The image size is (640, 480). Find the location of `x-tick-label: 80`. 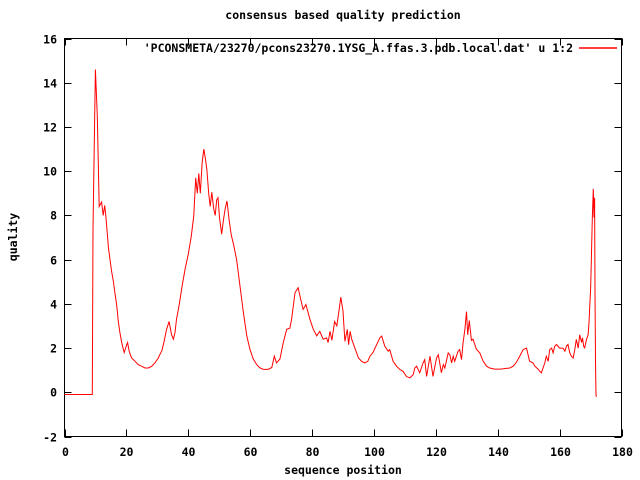

x-tick-label: 80 is located at coordinates (313, 452).